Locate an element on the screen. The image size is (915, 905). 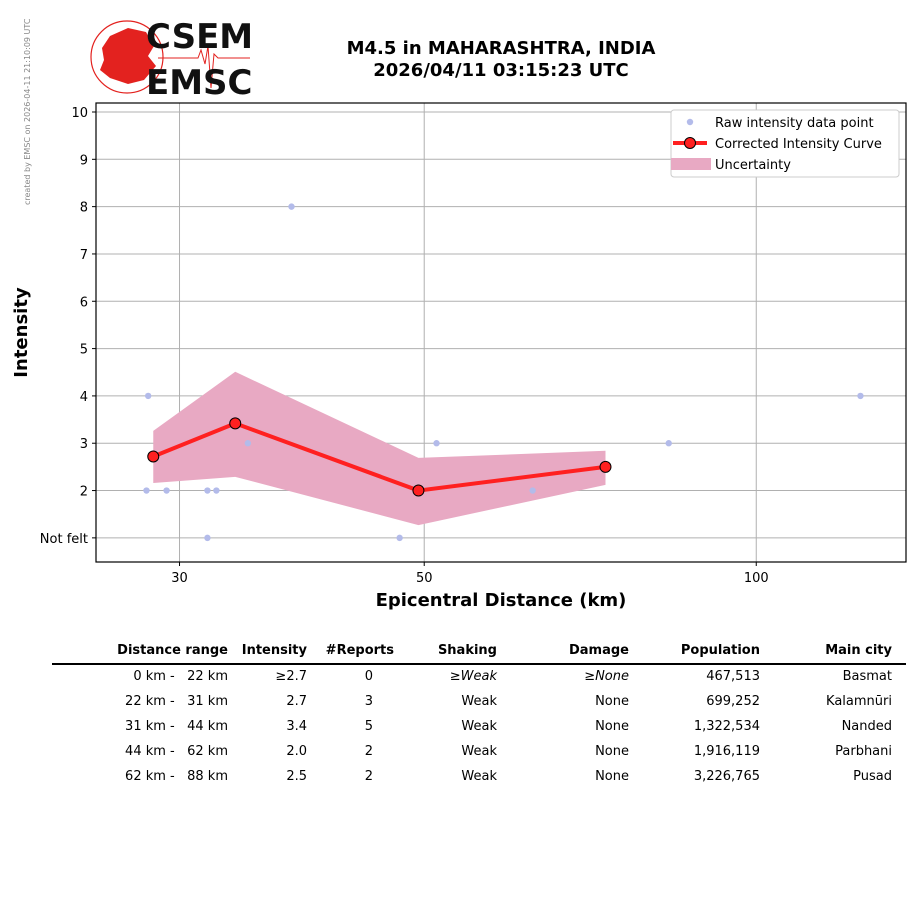
table-cell: ≥Weak is located at coordinates (473, 676).